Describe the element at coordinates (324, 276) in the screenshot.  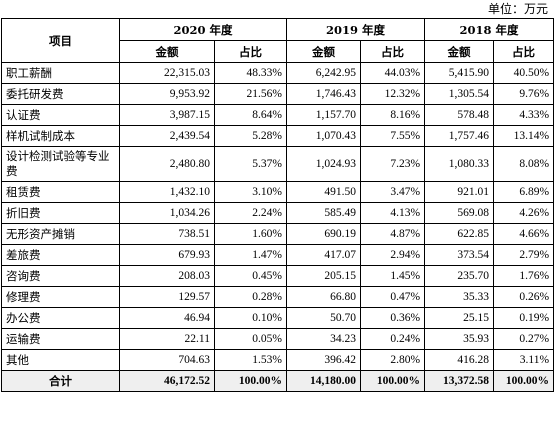
I see `cell-amount-2019: 205.15` at that location.